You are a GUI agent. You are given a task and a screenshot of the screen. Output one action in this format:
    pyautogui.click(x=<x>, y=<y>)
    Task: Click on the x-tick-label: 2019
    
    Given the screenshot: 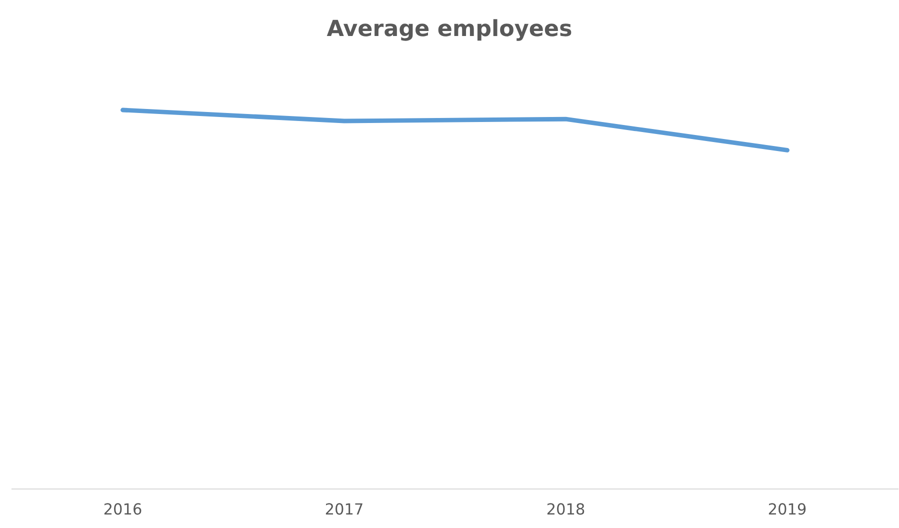 What is the action you would take?
    pyautogui.click(x=787, y=509)
    